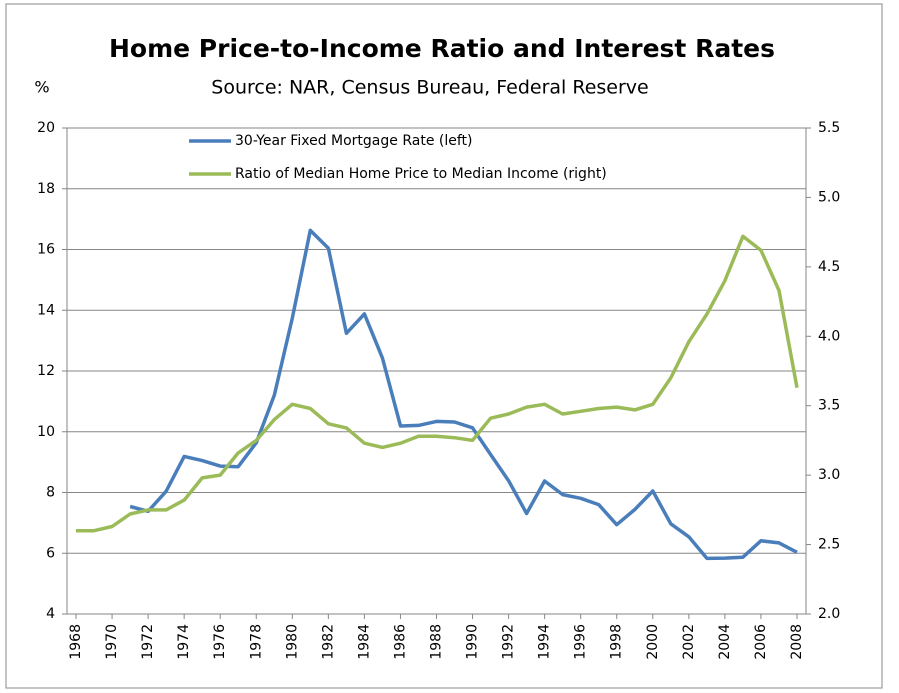  What do you see at coordinates (829, 475) in the screenshot?
I see `y2-tick-label: 3.0` at bounding box center [829, 475].